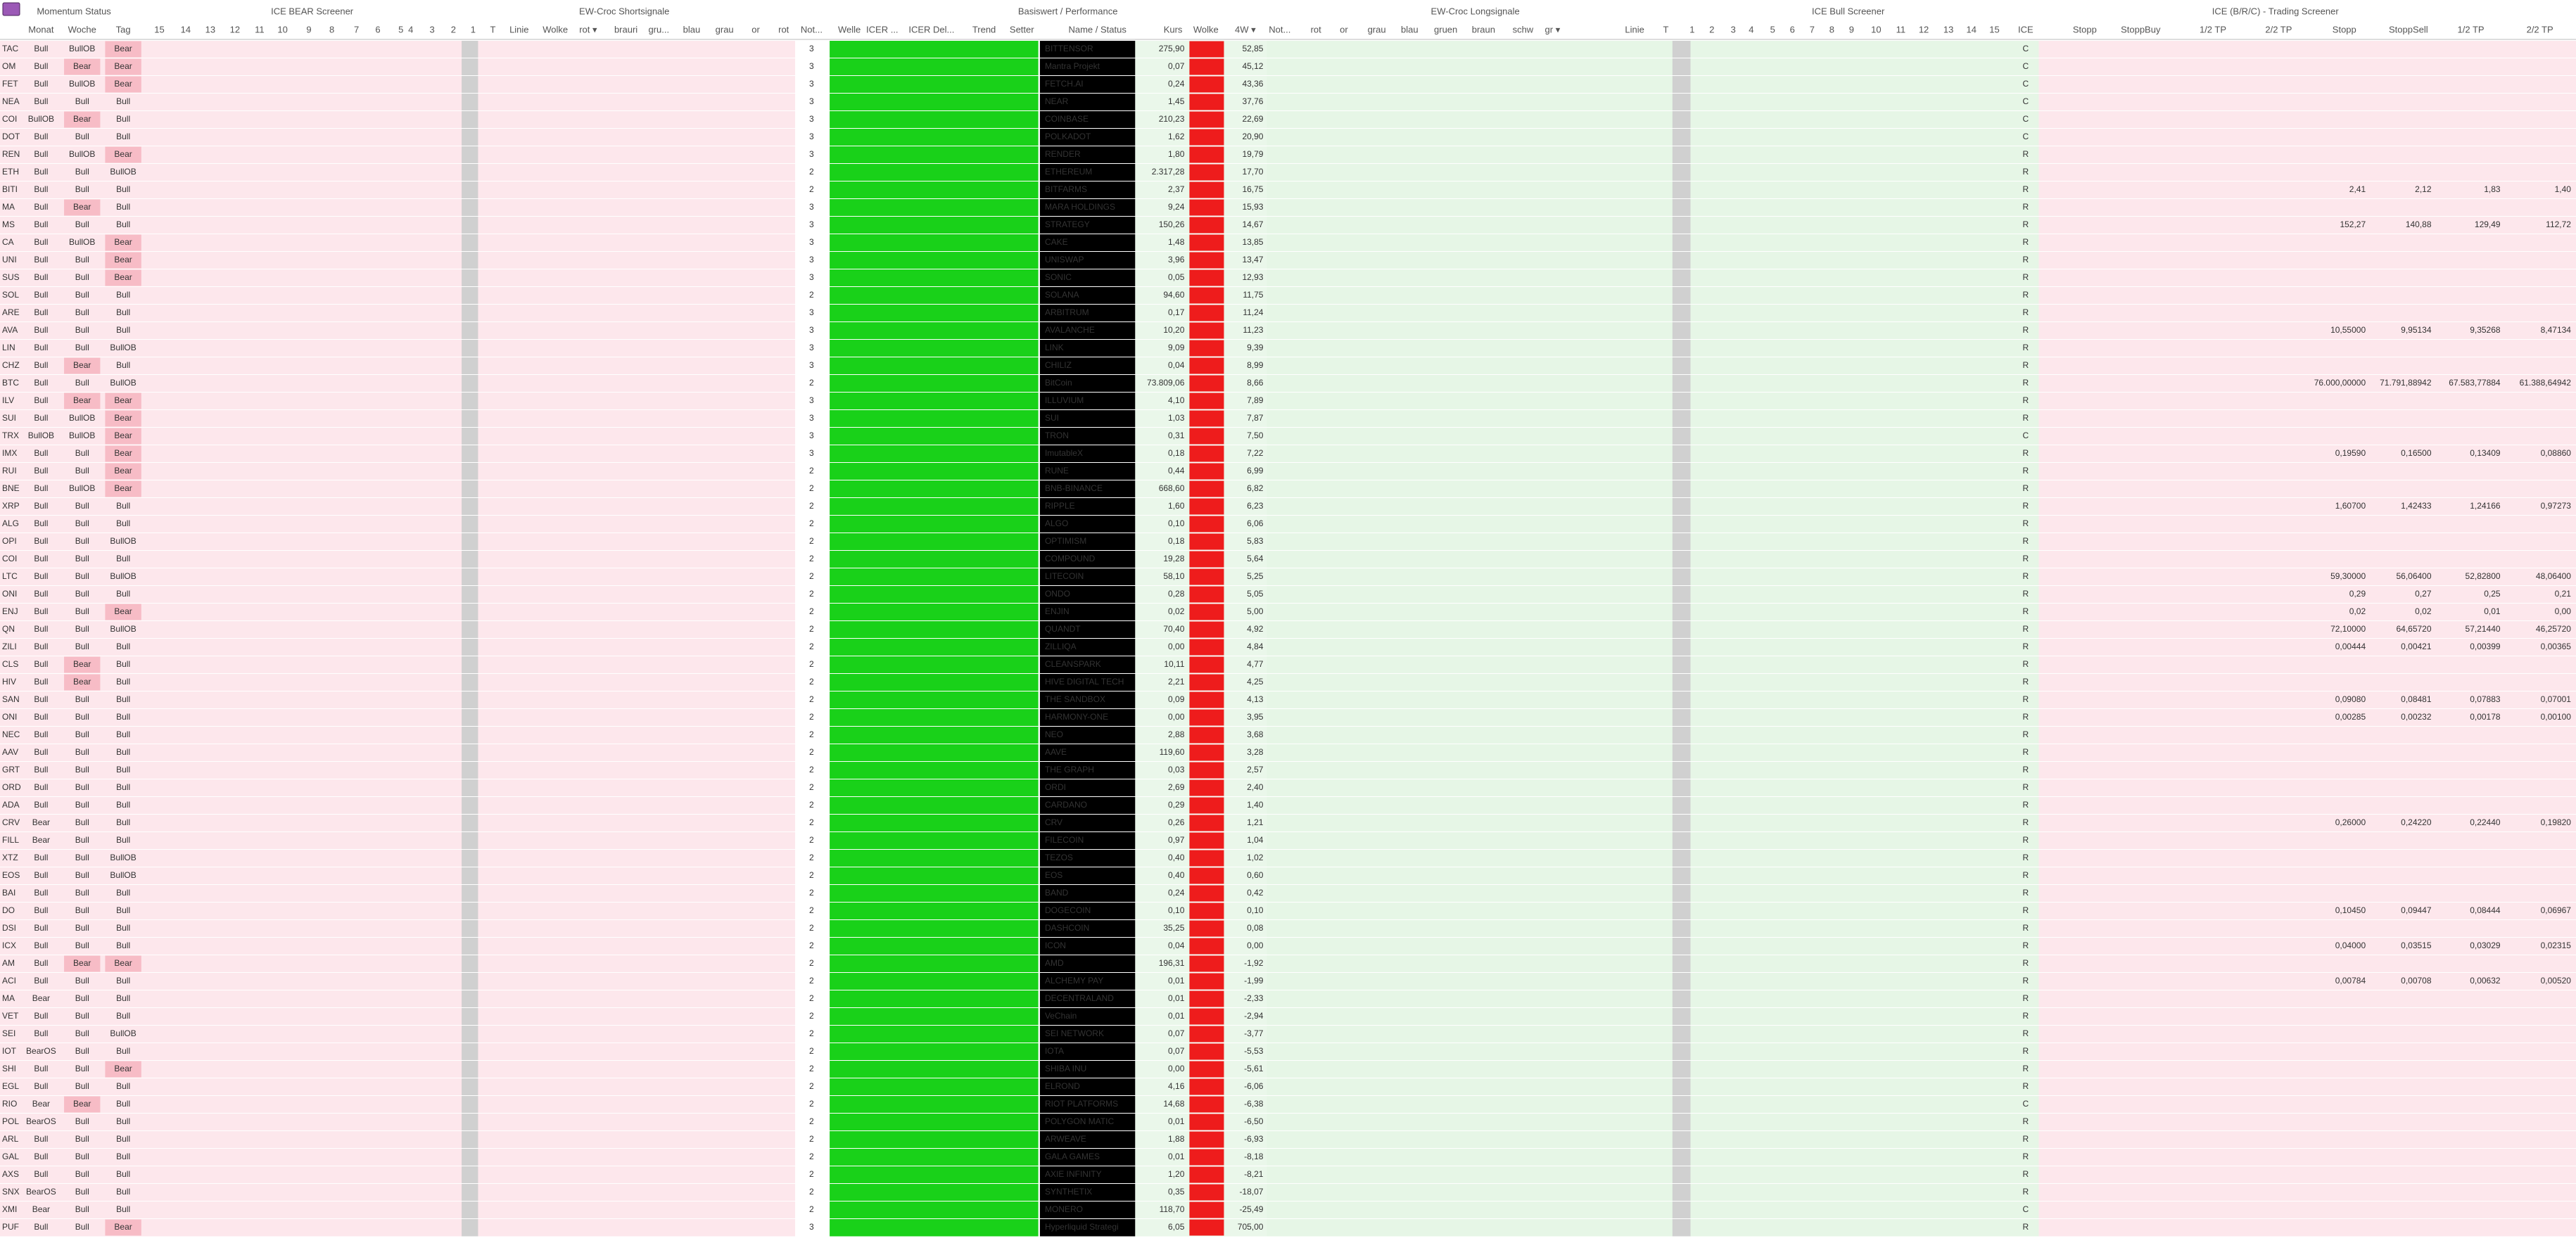  What do you see at coordinates (1553, 29) in the screenshot?
I see `column-header: gr ▾` at bounding box center [1553, 29].